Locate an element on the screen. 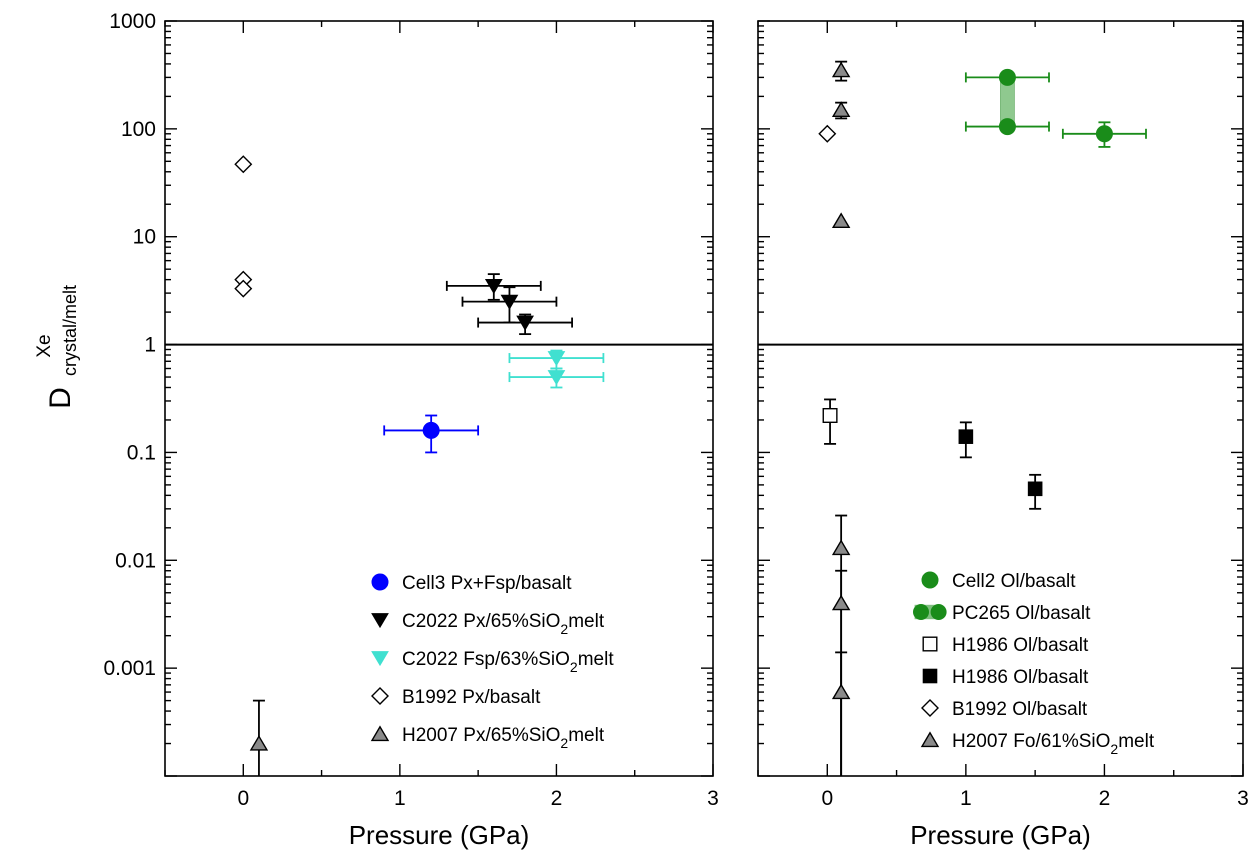 The height and width of the screenshot is (863, 1259). legend-label-part: C2022 Fsp/63%SiO is located at coordinates (486, 659).